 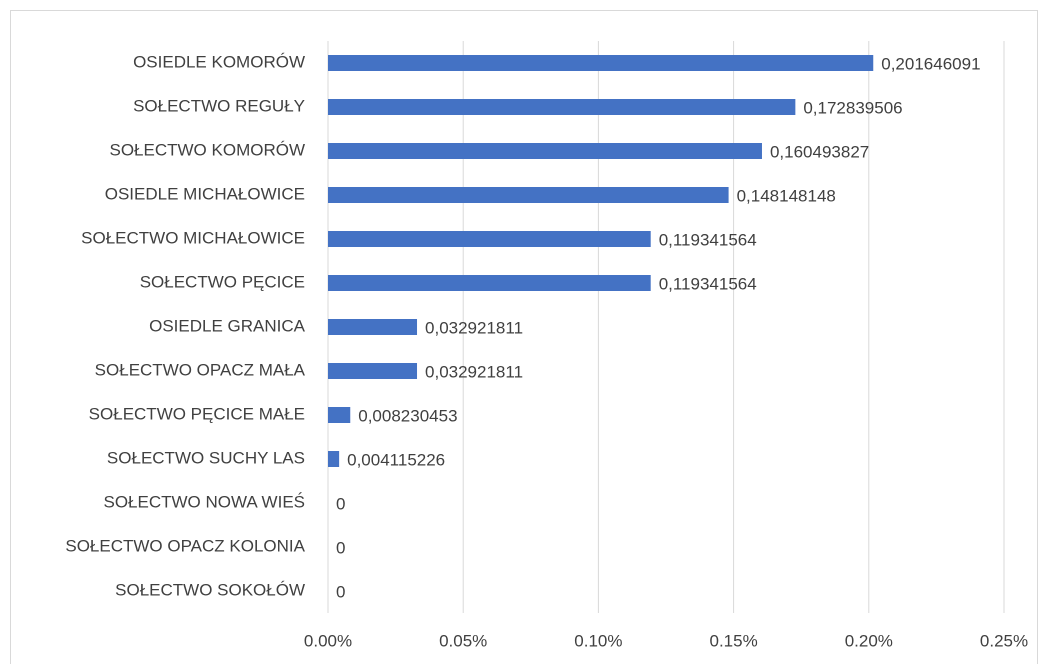 What do you see at coordinates (227, 325) in the screenshot?
I see `y-tick-label: OSIEDLE GRANICA` at bounding box center [227, 325].